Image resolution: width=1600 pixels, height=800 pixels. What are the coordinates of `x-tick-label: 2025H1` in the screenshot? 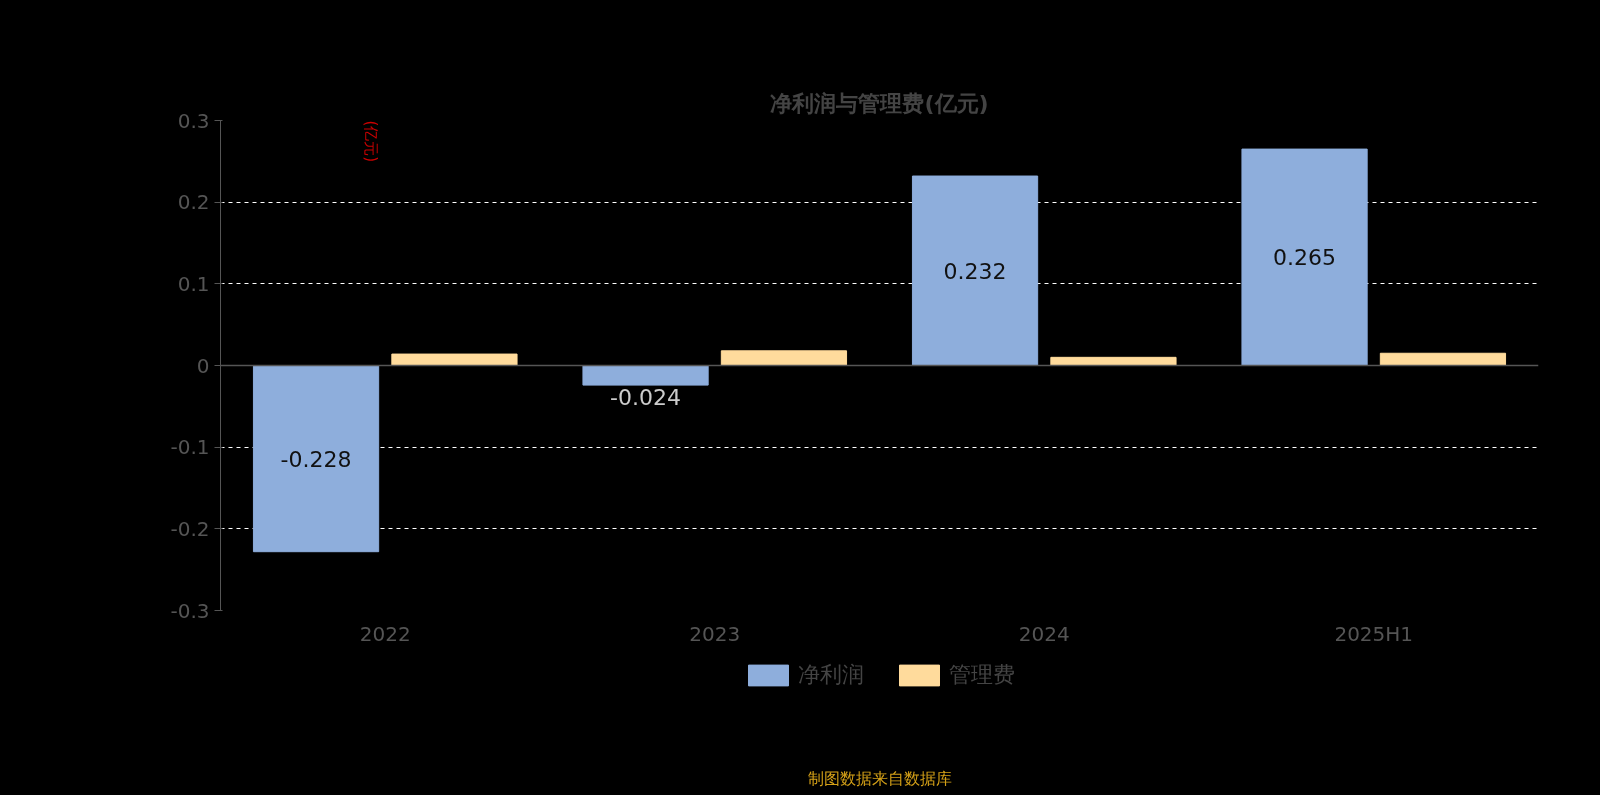 It's located at (1374, 633).